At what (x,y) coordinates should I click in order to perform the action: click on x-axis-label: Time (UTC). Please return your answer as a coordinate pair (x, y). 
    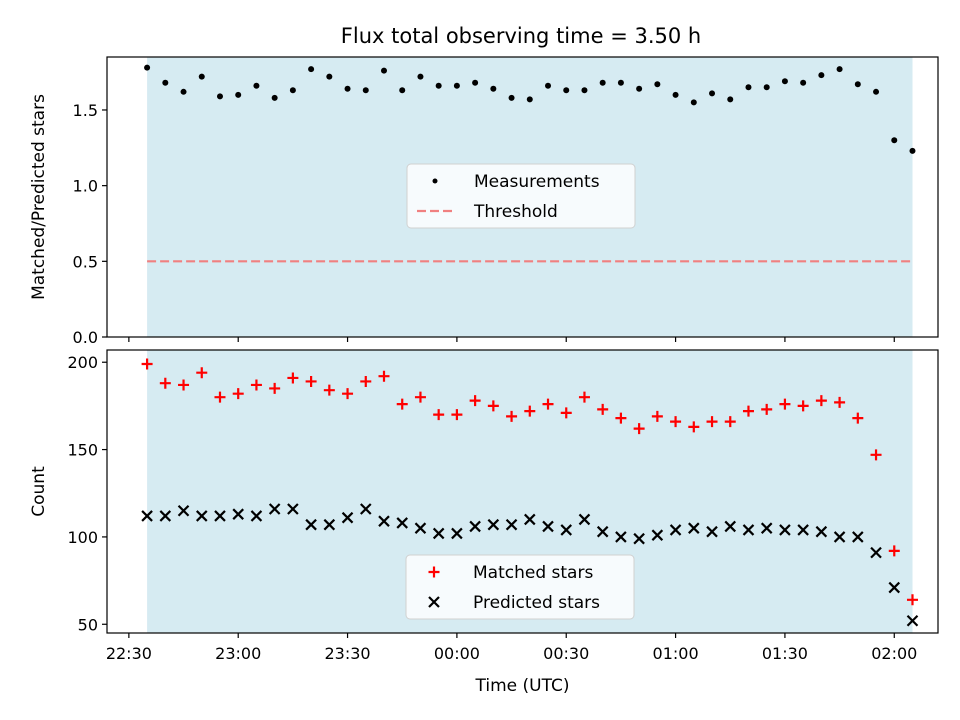
    Looking at the image, I should click on (522, 686).